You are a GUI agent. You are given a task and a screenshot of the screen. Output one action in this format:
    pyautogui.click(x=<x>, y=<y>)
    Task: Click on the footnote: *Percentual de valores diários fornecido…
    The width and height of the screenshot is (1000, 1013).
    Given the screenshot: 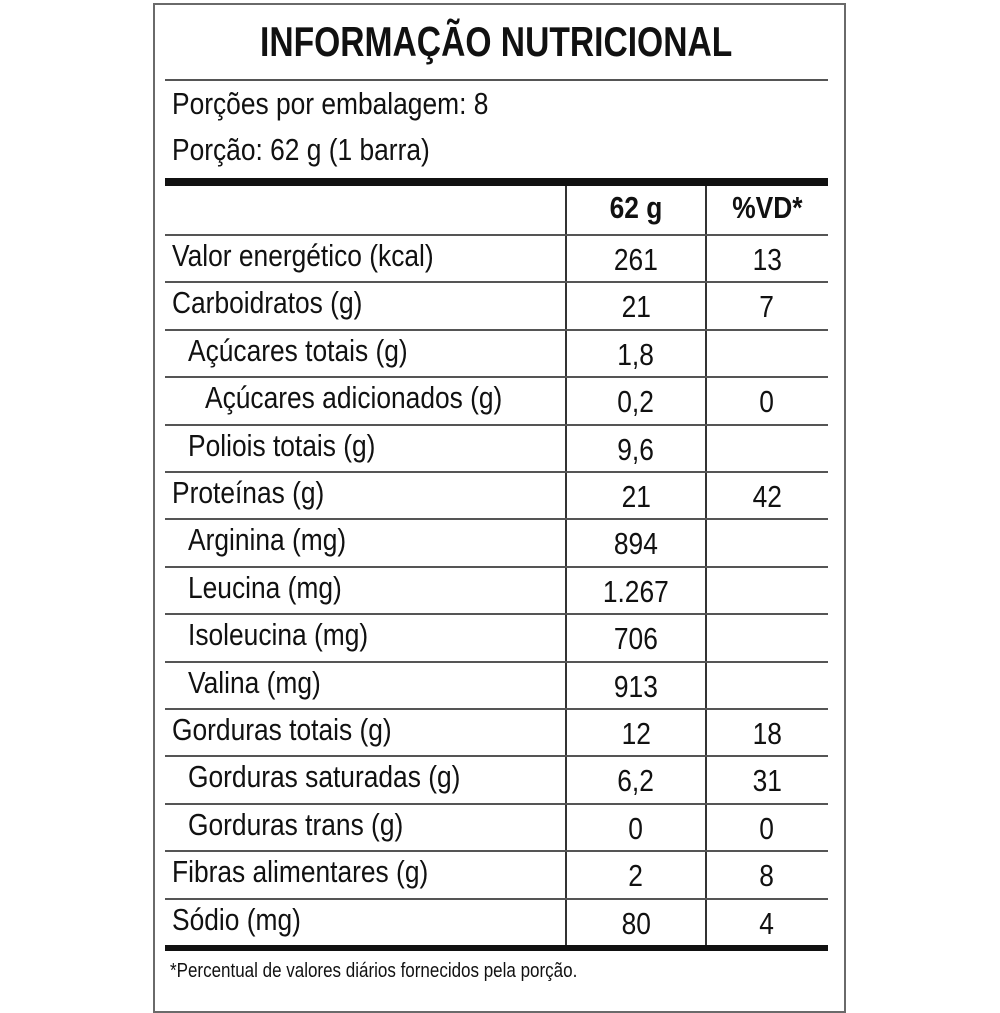 What is the action you would take?
    pyautogui.click(x=409, y=971)
    